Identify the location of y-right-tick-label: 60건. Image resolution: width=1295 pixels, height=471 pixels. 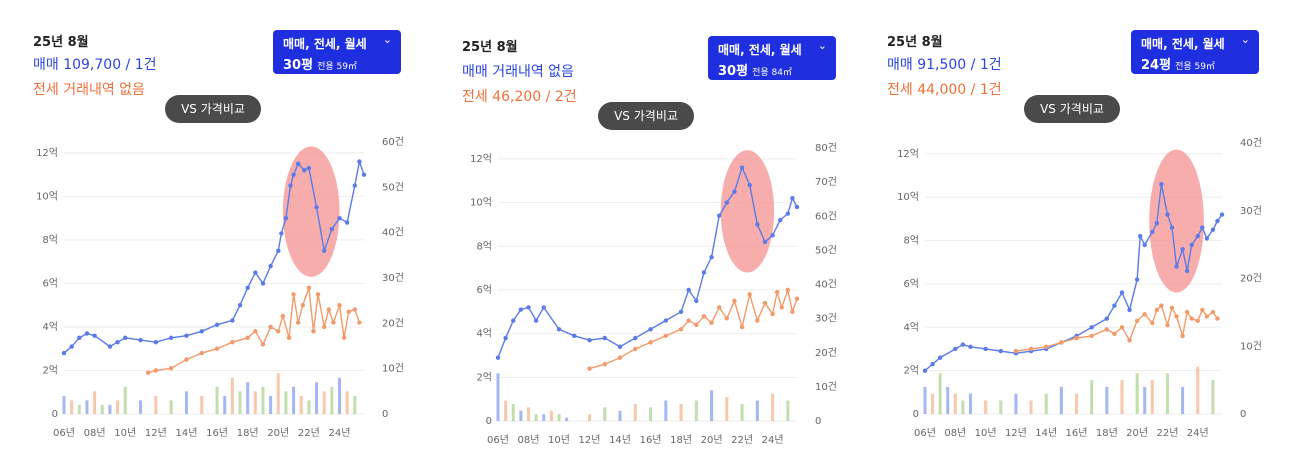
(826, 216).